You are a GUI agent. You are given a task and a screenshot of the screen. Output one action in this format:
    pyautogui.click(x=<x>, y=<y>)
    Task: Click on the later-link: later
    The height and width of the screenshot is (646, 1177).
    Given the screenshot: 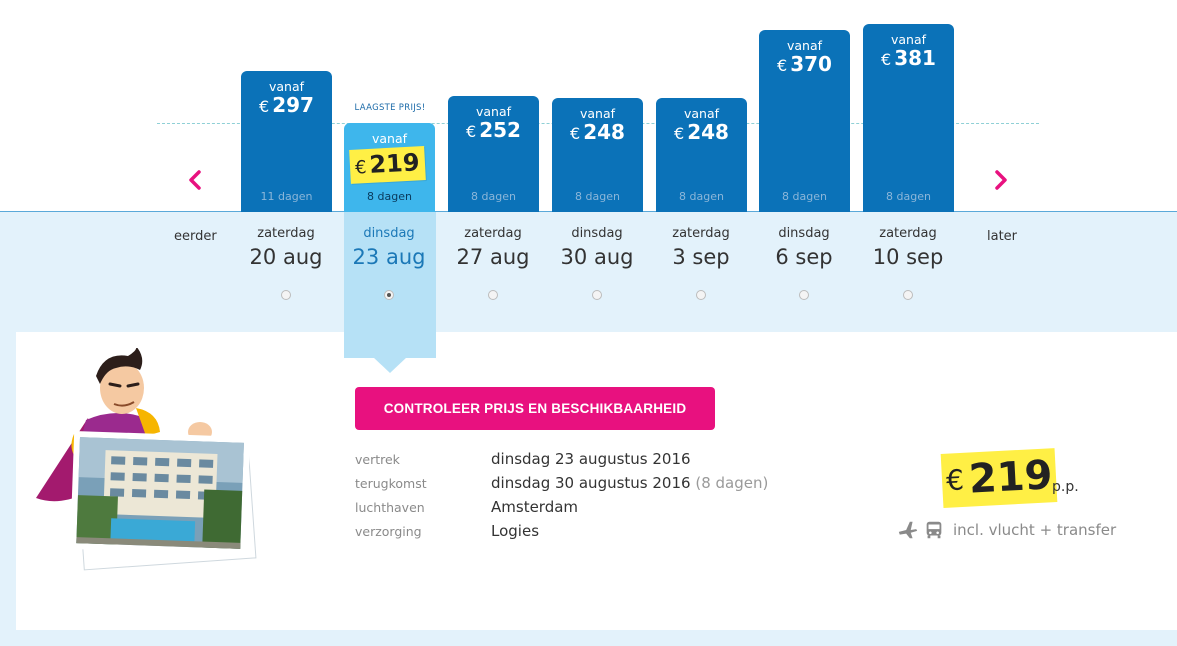 What is the action you would take?
    pyautogui.click(x=1002, y=236)
    